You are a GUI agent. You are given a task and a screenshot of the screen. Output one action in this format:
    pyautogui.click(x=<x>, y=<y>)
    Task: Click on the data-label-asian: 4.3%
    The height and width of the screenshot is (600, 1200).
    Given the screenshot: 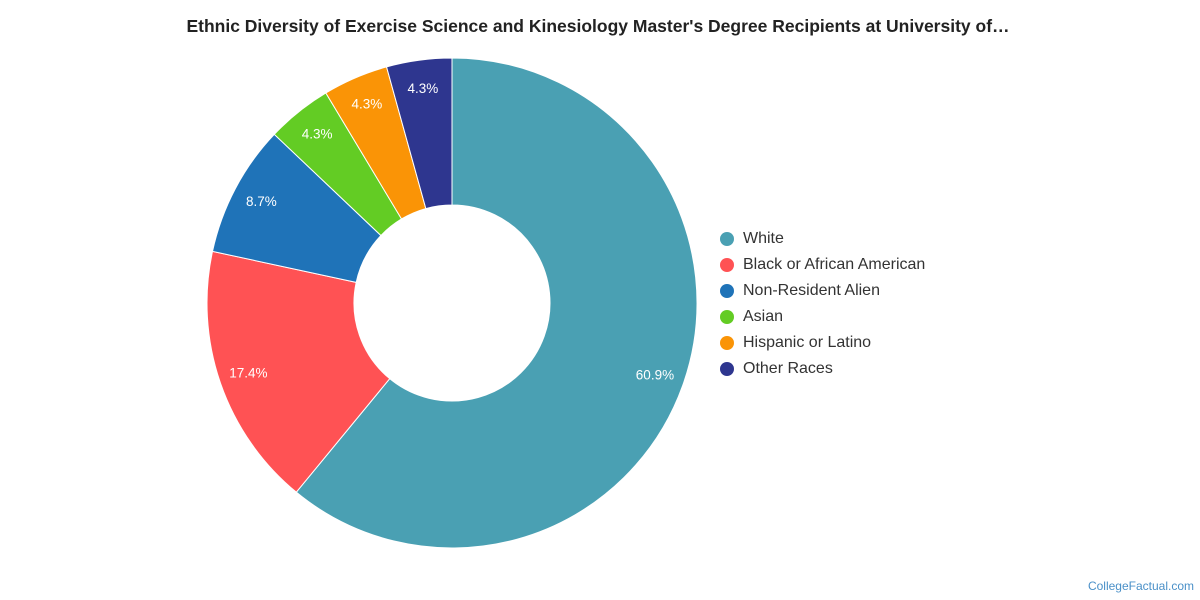 What is the action you would take?
    pyautogui.click(x=317, y=133)
    